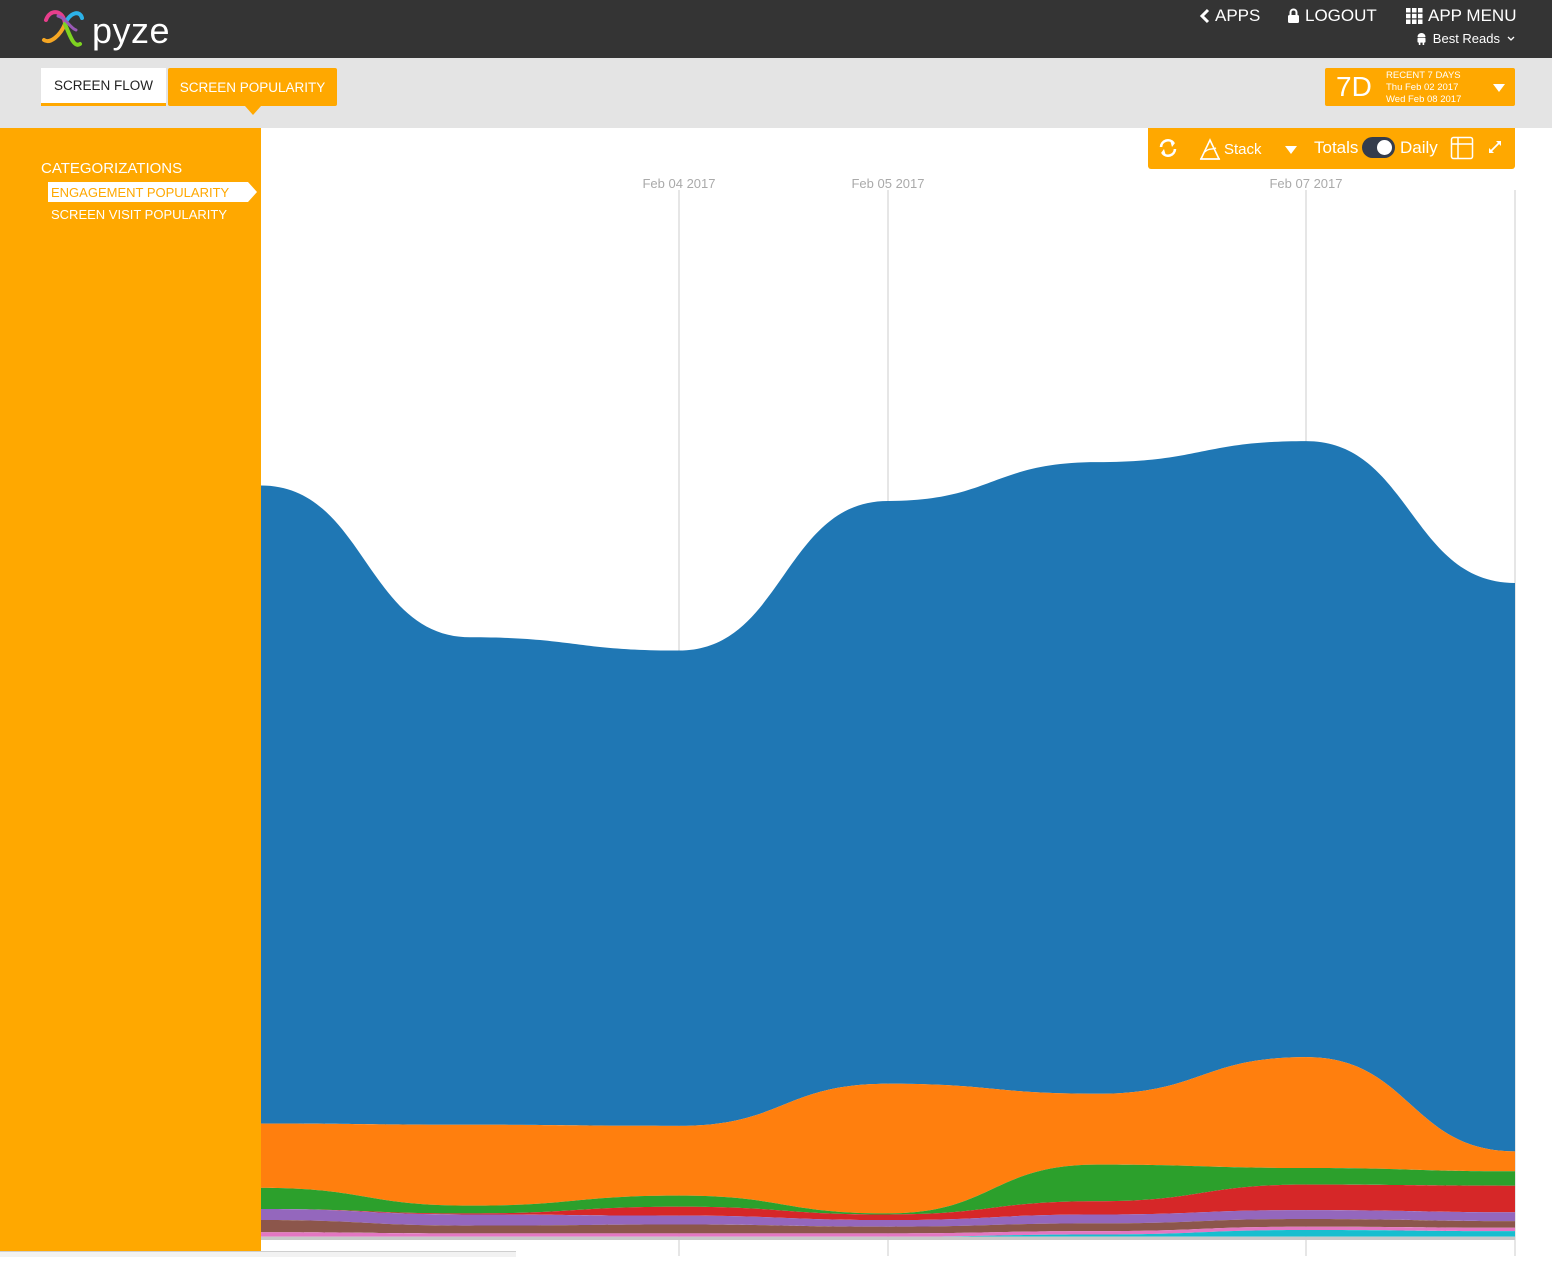 This screenshot has width=1552, height=1261. What do you see at coordinates (63, 28) in the screenshot?
I see `pyze-logo-icon` at bounding box center [63, 28].